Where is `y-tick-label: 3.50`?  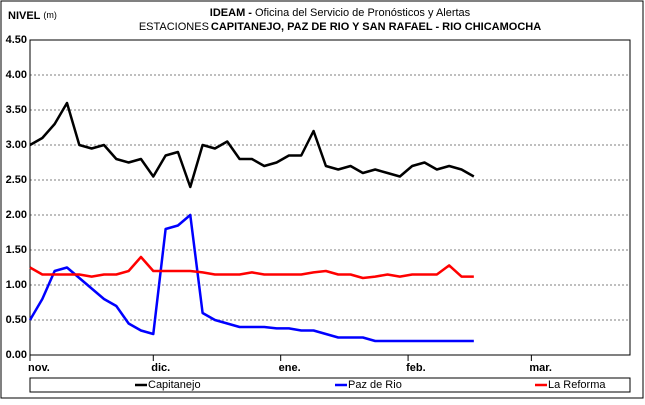
y-tick-label: 3.50 is located at coordinates (16, 110).